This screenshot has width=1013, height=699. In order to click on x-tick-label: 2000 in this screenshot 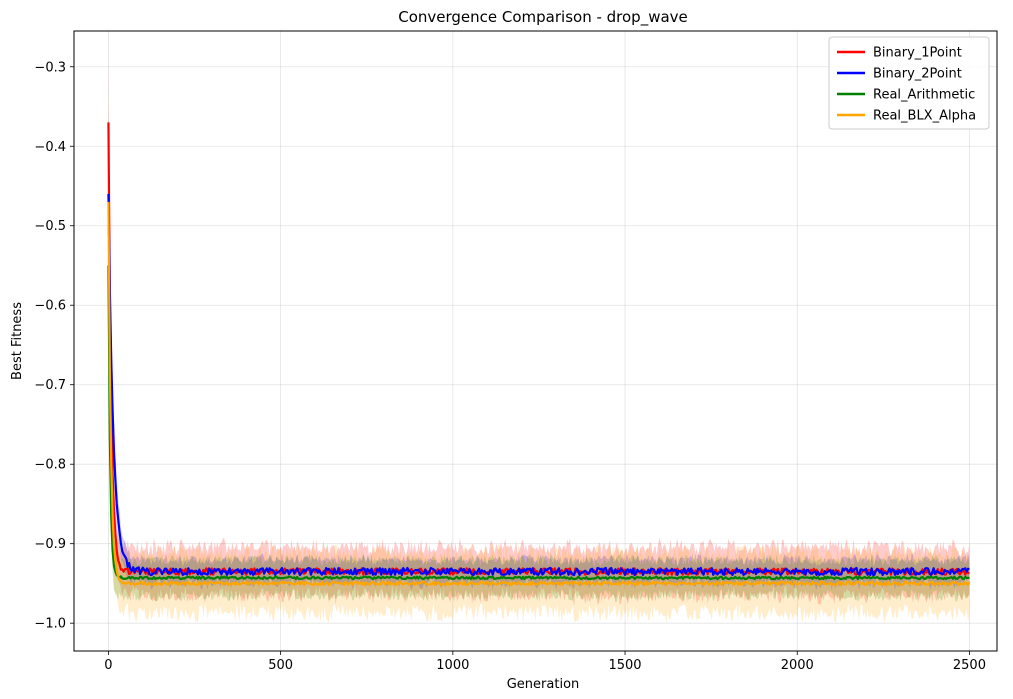, I will do `click(797, 665)`.